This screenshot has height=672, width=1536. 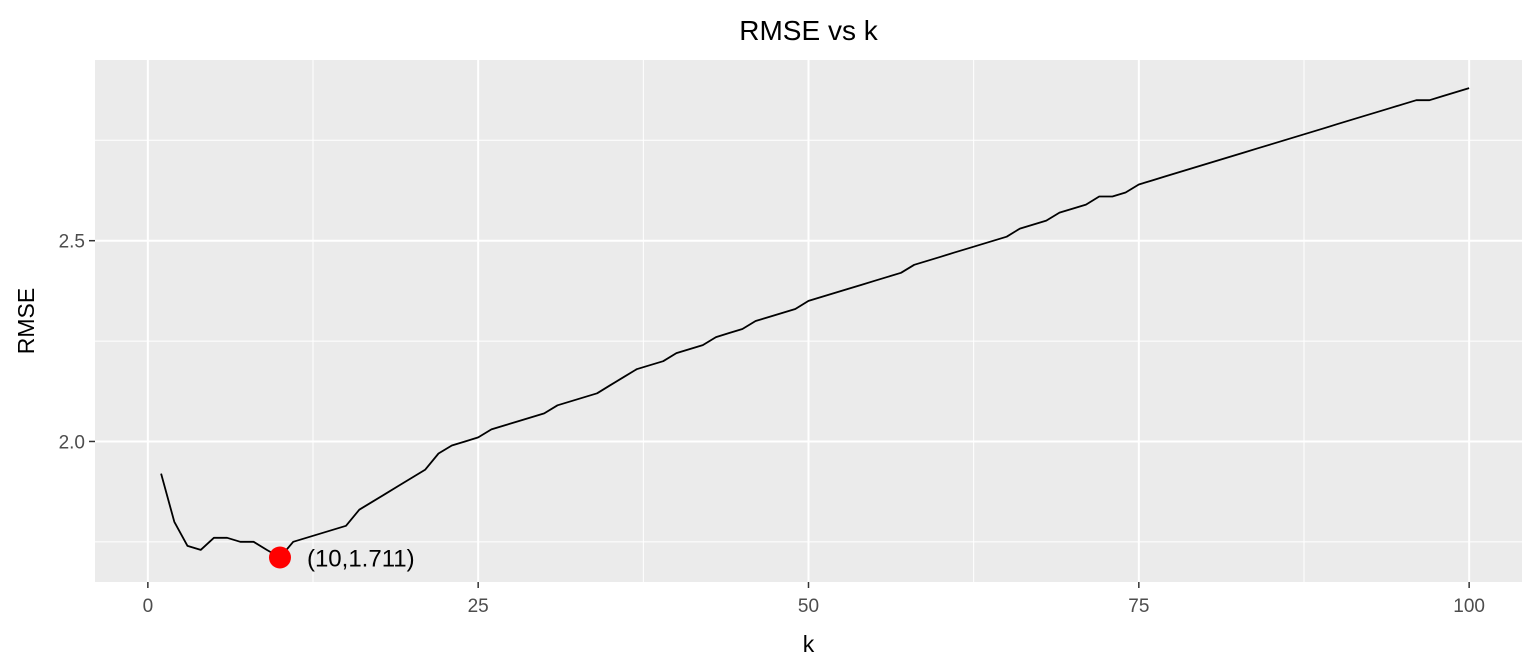 I want to click on x-axis-label: k, so click(x=809, y=644).